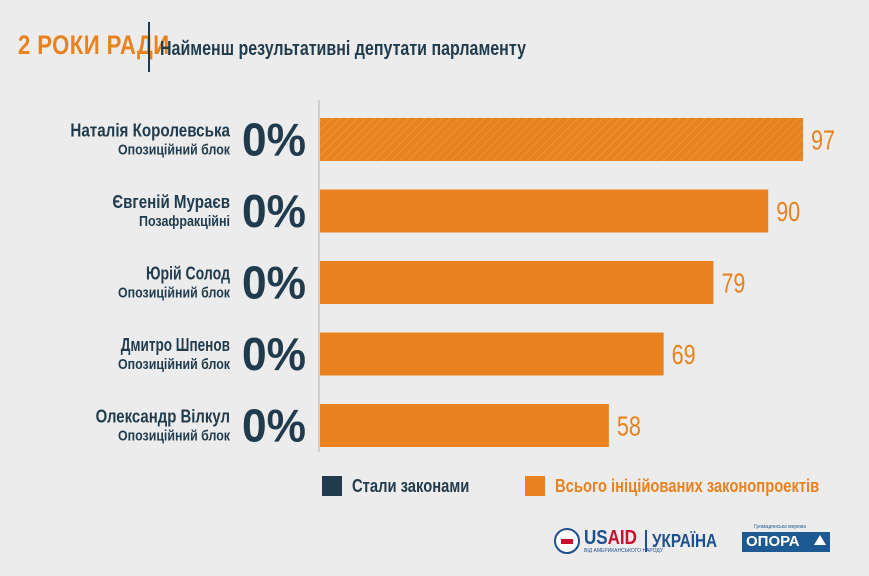  Describe the element at coordinates (786, 542) in the screenshot. I see `opora-wordmark: ОПОРА` at that location.